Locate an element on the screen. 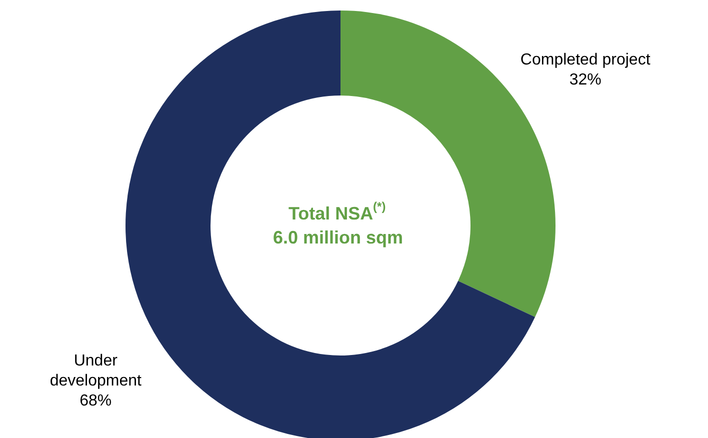 The height and width of the screenshot is (438, 708). data-label: 68% is located at coordinates (96, 401).